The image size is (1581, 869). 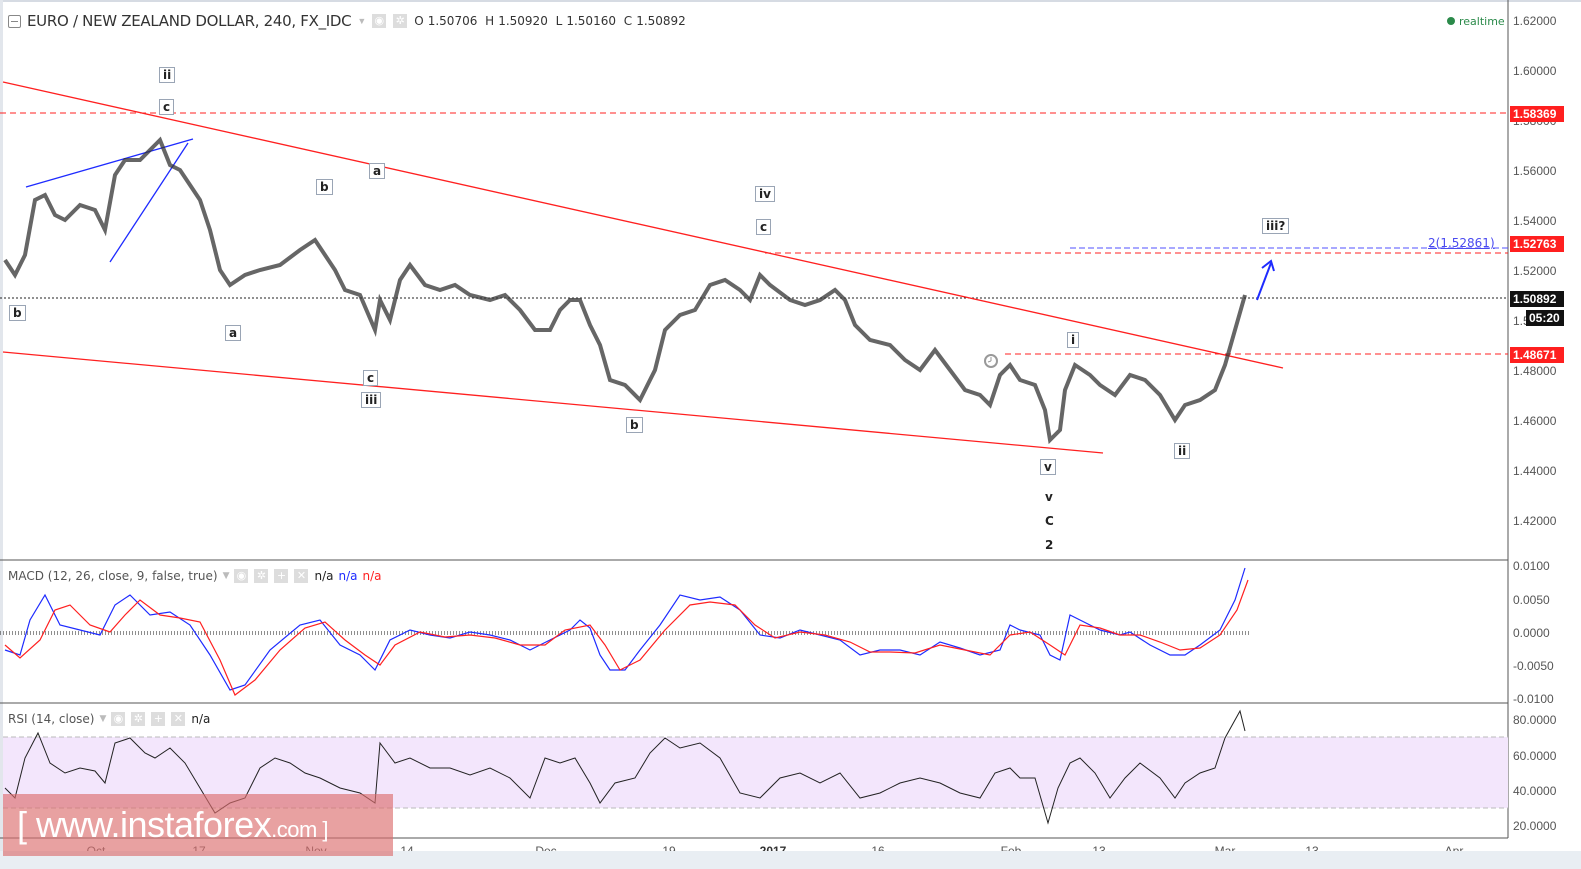 I want to click on high-value: 1.50920, so click(x=523, y=21).